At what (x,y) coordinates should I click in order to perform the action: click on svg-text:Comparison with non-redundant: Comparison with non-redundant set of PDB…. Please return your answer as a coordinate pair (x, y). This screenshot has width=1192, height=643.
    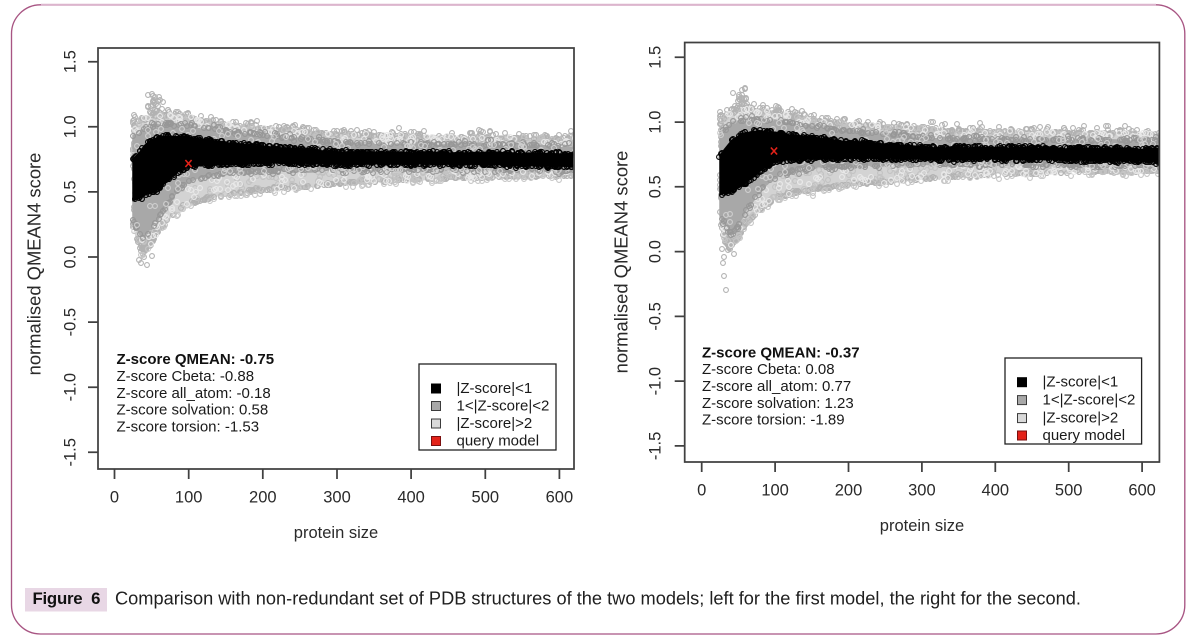
    Looking at the image, I should click on (598, 599).